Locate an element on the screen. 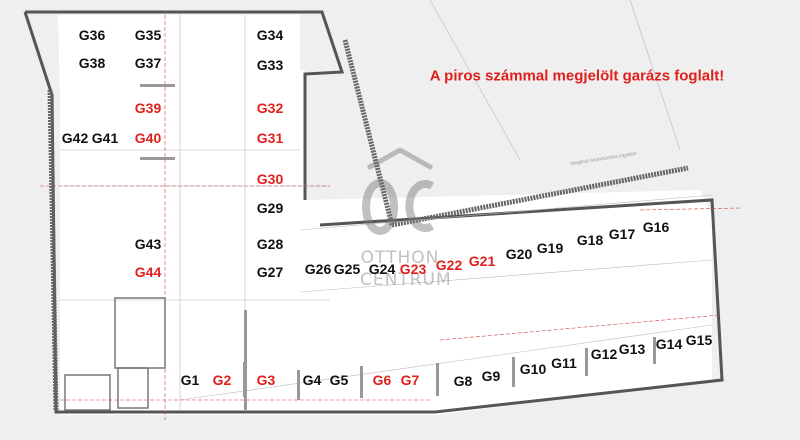  garage-label: G13 is located at coordinates (632, 349).